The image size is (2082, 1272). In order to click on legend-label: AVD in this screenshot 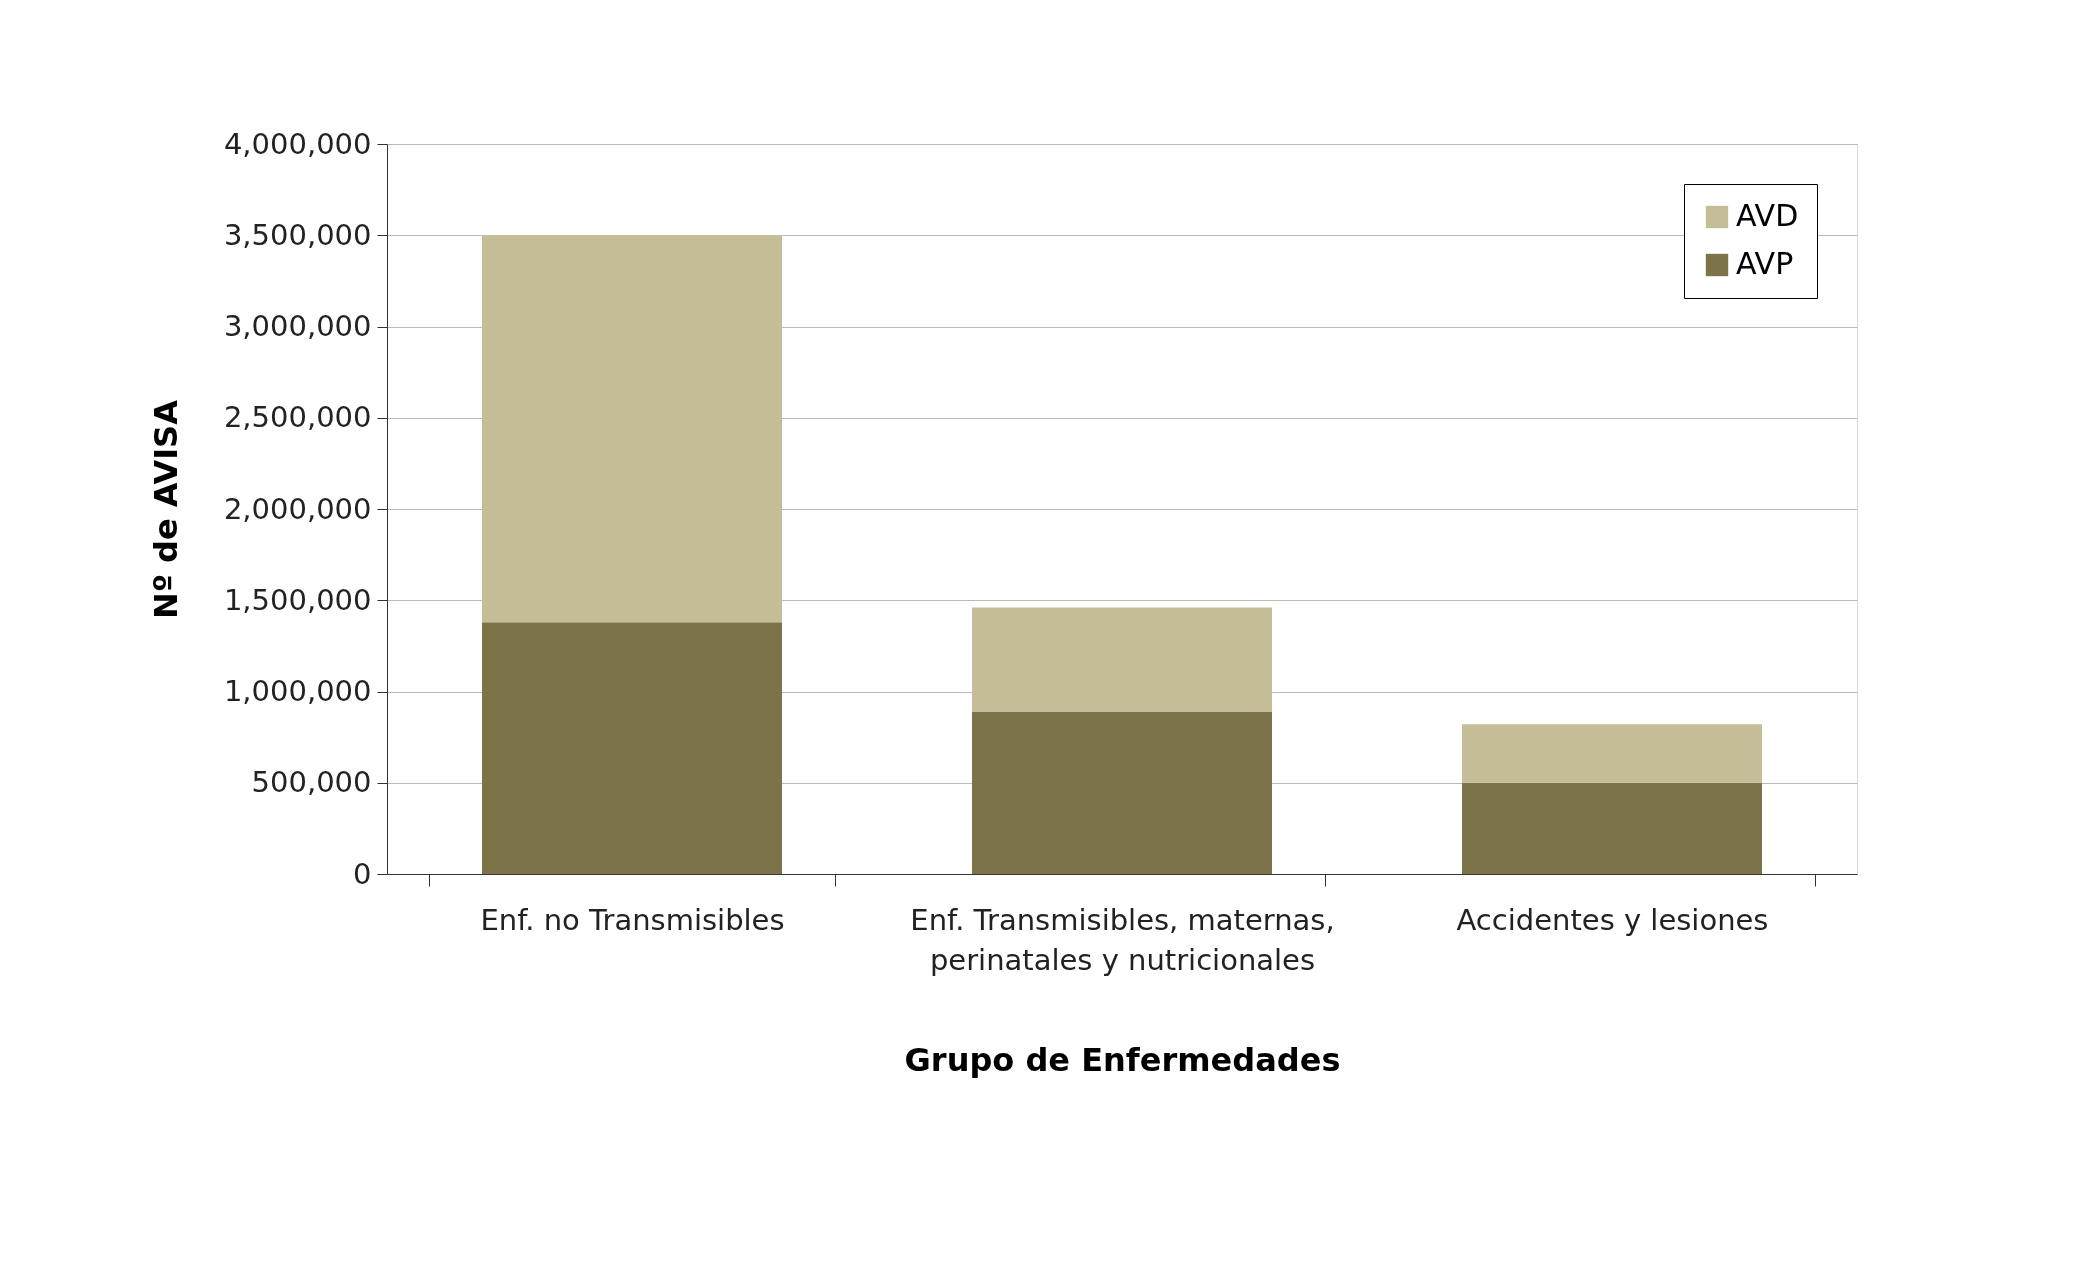, I will do `click(1767, 215)`.